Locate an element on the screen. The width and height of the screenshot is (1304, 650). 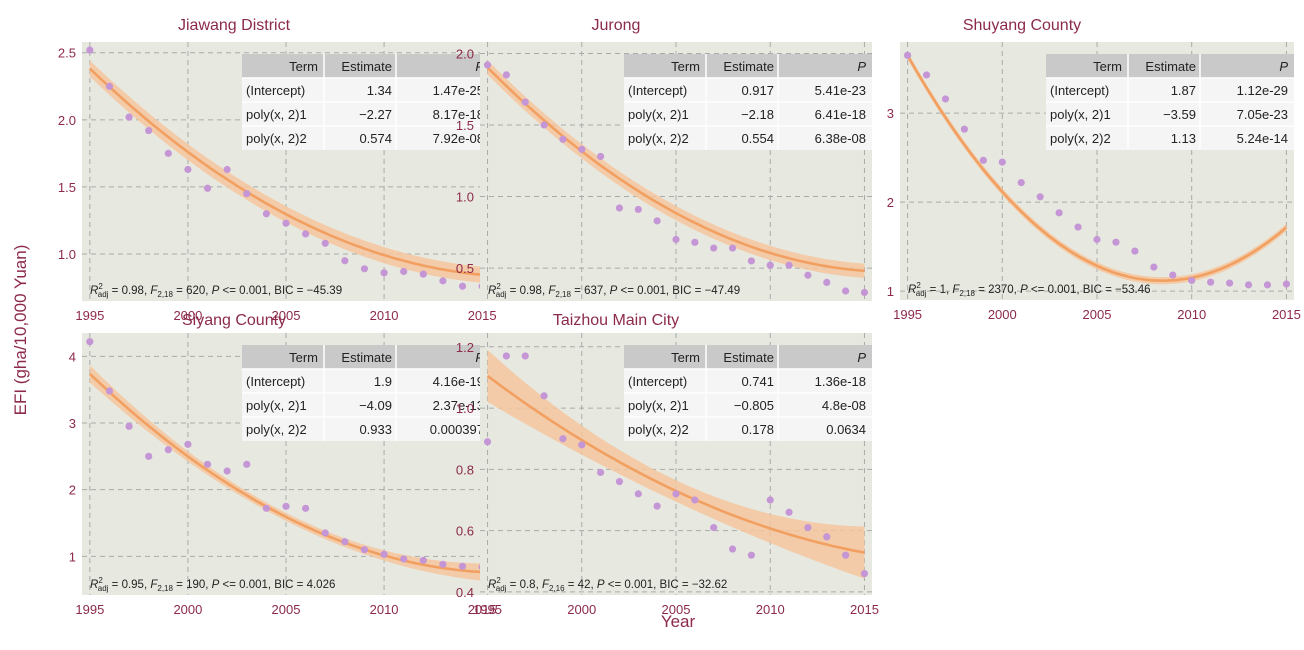
table-cell-p: 8.17e-18 is located at coordinates (458, 114).